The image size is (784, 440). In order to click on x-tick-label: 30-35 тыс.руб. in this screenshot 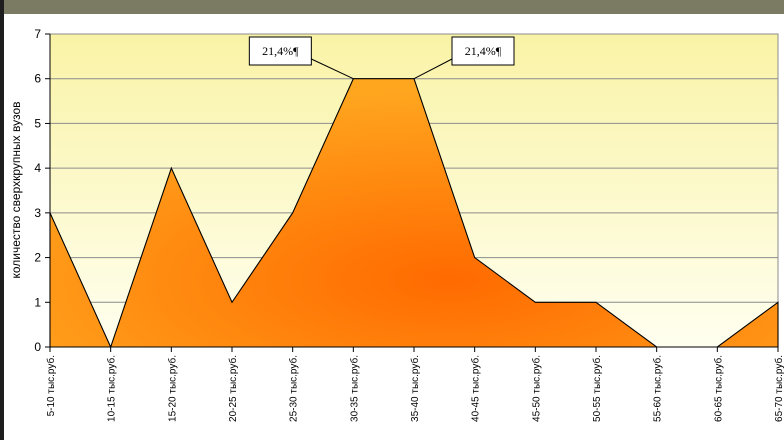, I will do `click(354, 388)`.